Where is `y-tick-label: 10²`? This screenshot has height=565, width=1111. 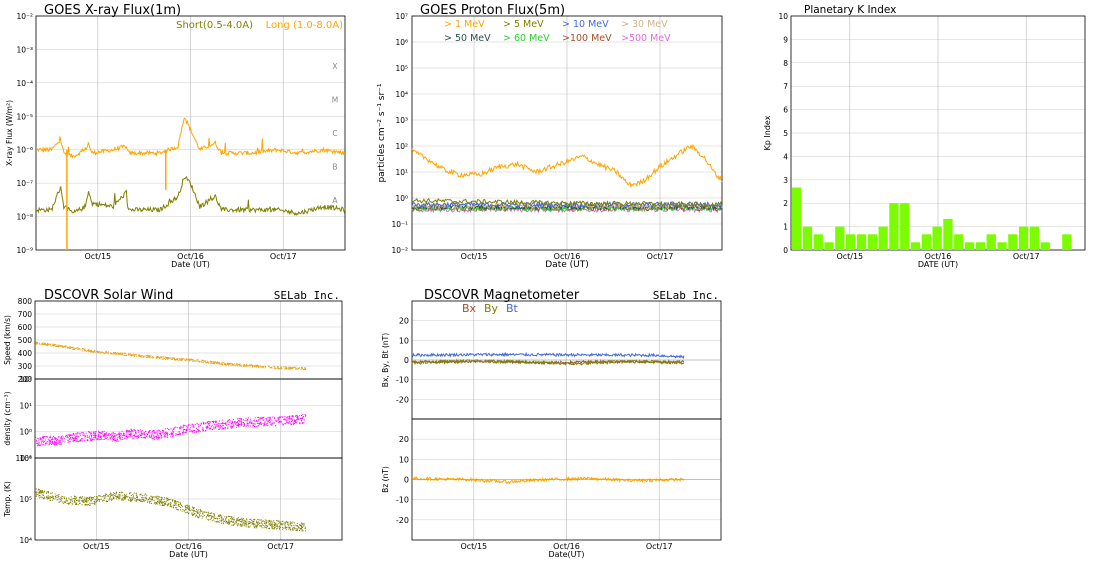 y-tick-label: 10² is located at coordinates (25, 379).